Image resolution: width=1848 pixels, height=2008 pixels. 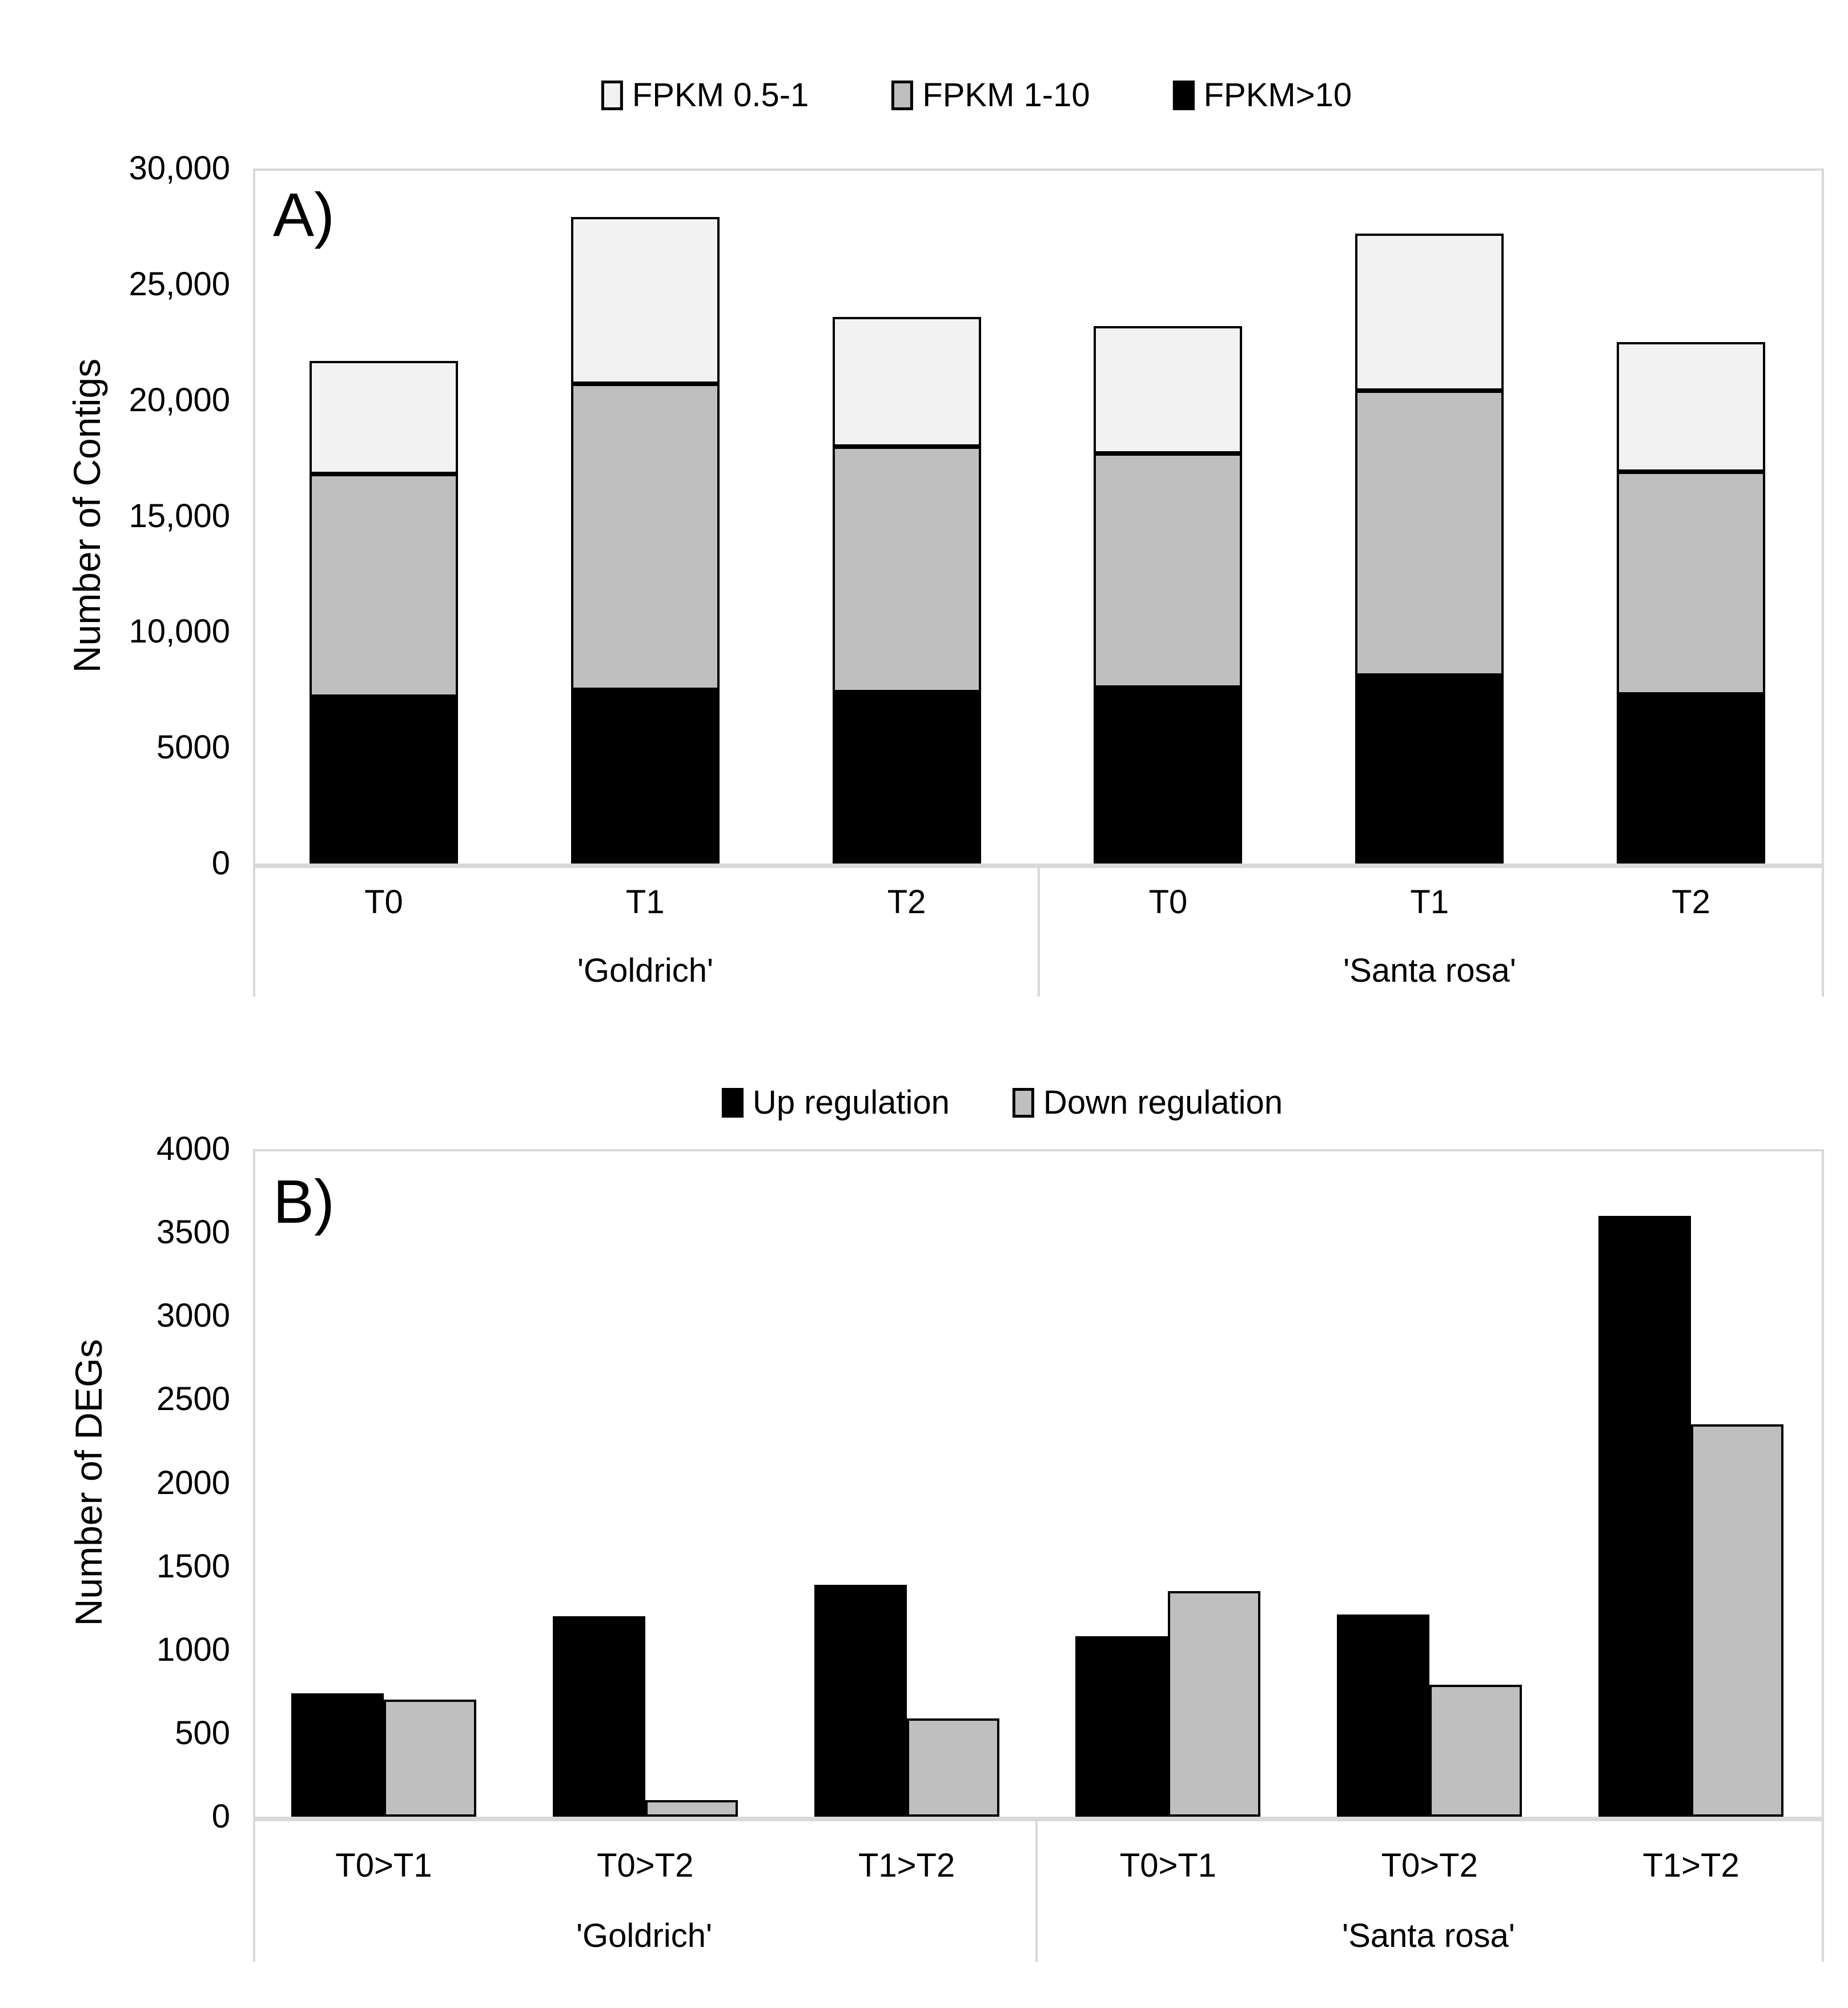 What do you see at coordinates (193, 1232) in the screenshot?
I see `y-tick-label: 3500` at bounding box center [193, 1232].